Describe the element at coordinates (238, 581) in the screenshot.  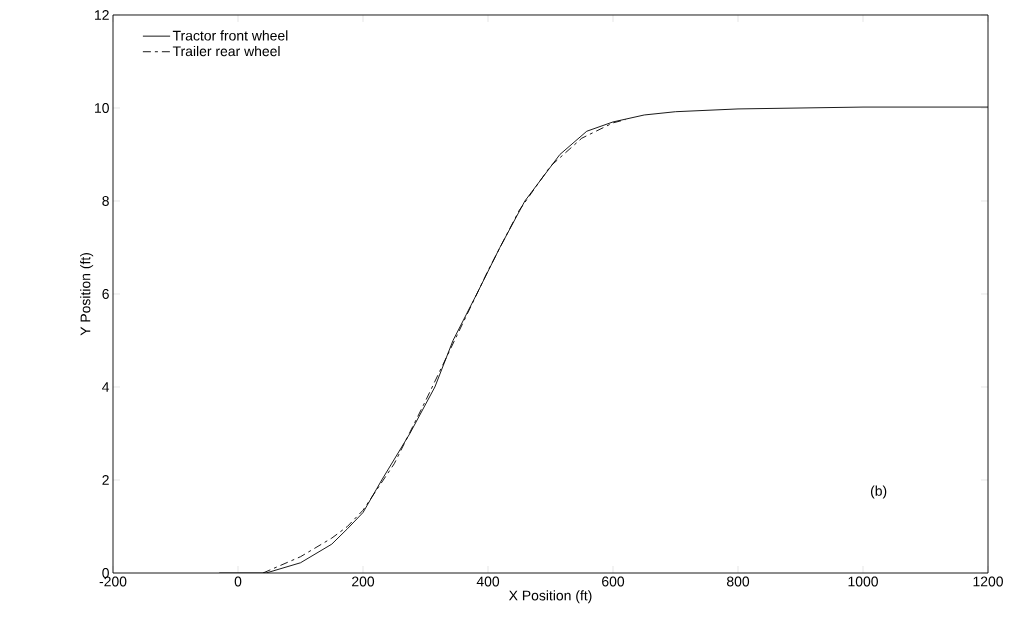
I see `x-tick-label: 0` at that location.